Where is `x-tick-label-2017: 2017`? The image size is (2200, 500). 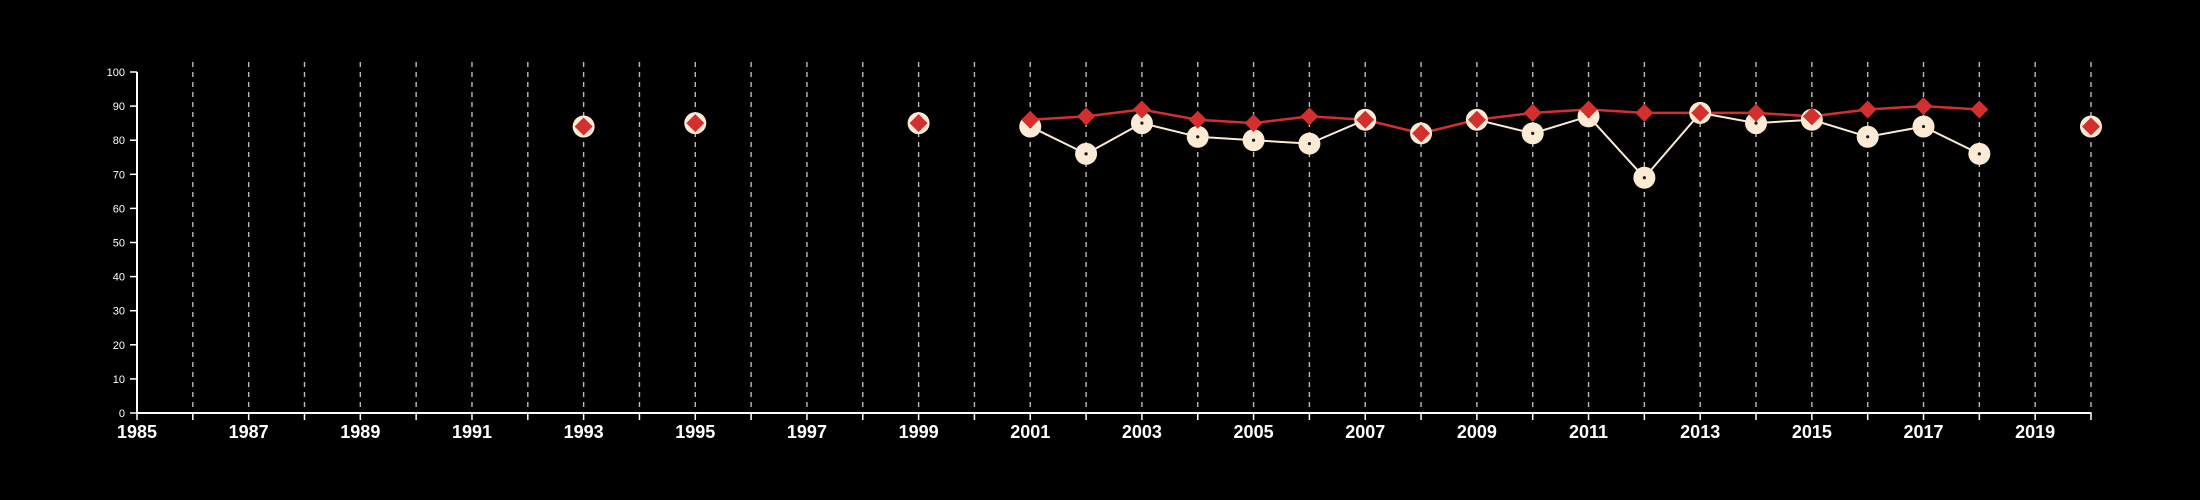
x-tick-label-2017: 2017 is located at coordinates (1923, 432).